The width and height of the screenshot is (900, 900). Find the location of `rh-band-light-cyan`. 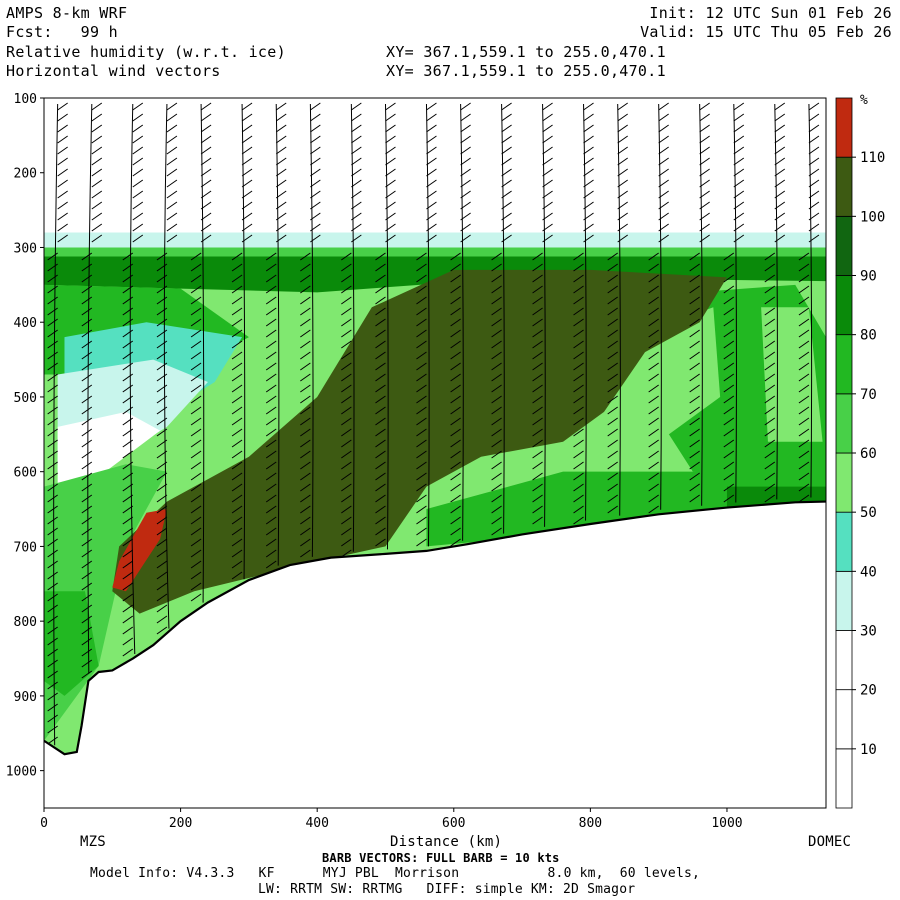

rh-band-light-cyan is located at coordinates (435, 240).